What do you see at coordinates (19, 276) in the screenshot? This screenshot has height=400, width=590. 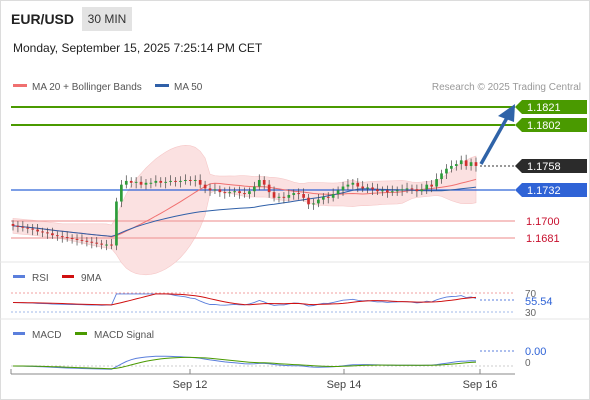 I see `rsi-legend-swatch` at bounding box center [19, 276].